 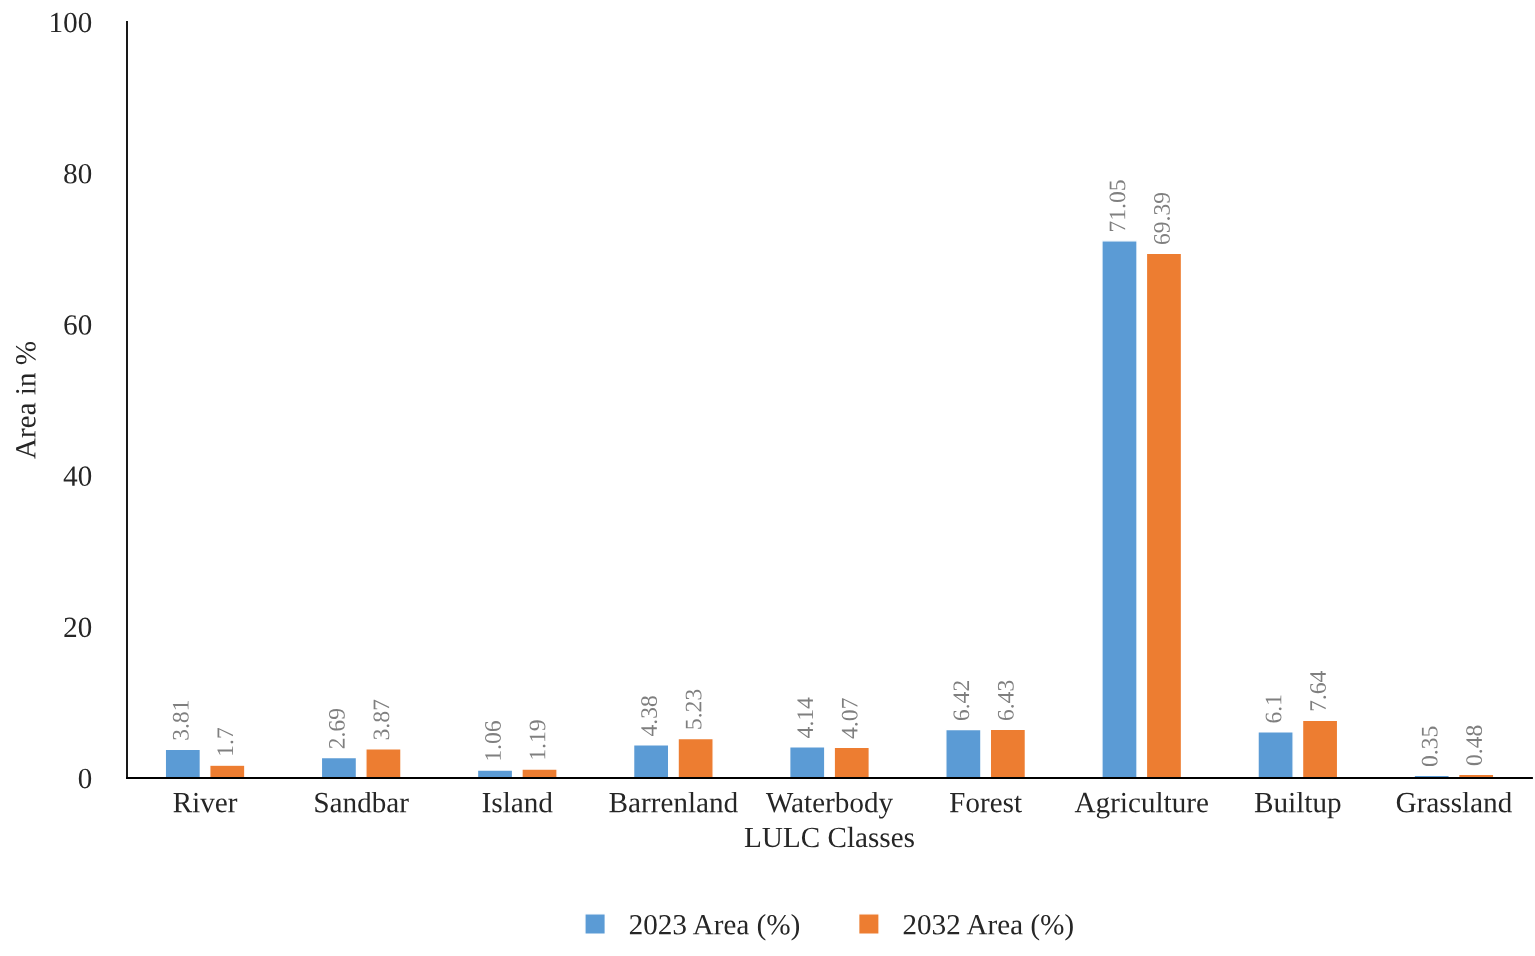 What do you see at coordinates (25, 400) in the screenshot?
I see `y-axis-title: Area in %` at bounding box center [25, 400].